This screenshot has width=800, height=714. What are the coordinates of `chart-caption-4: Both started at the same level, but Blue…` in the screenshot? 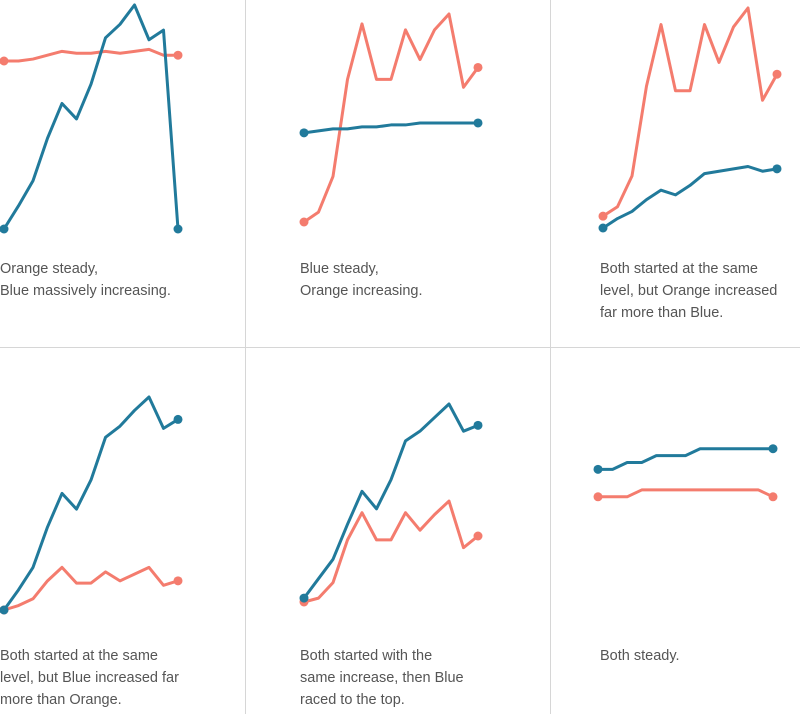 It's located at (89, 678).